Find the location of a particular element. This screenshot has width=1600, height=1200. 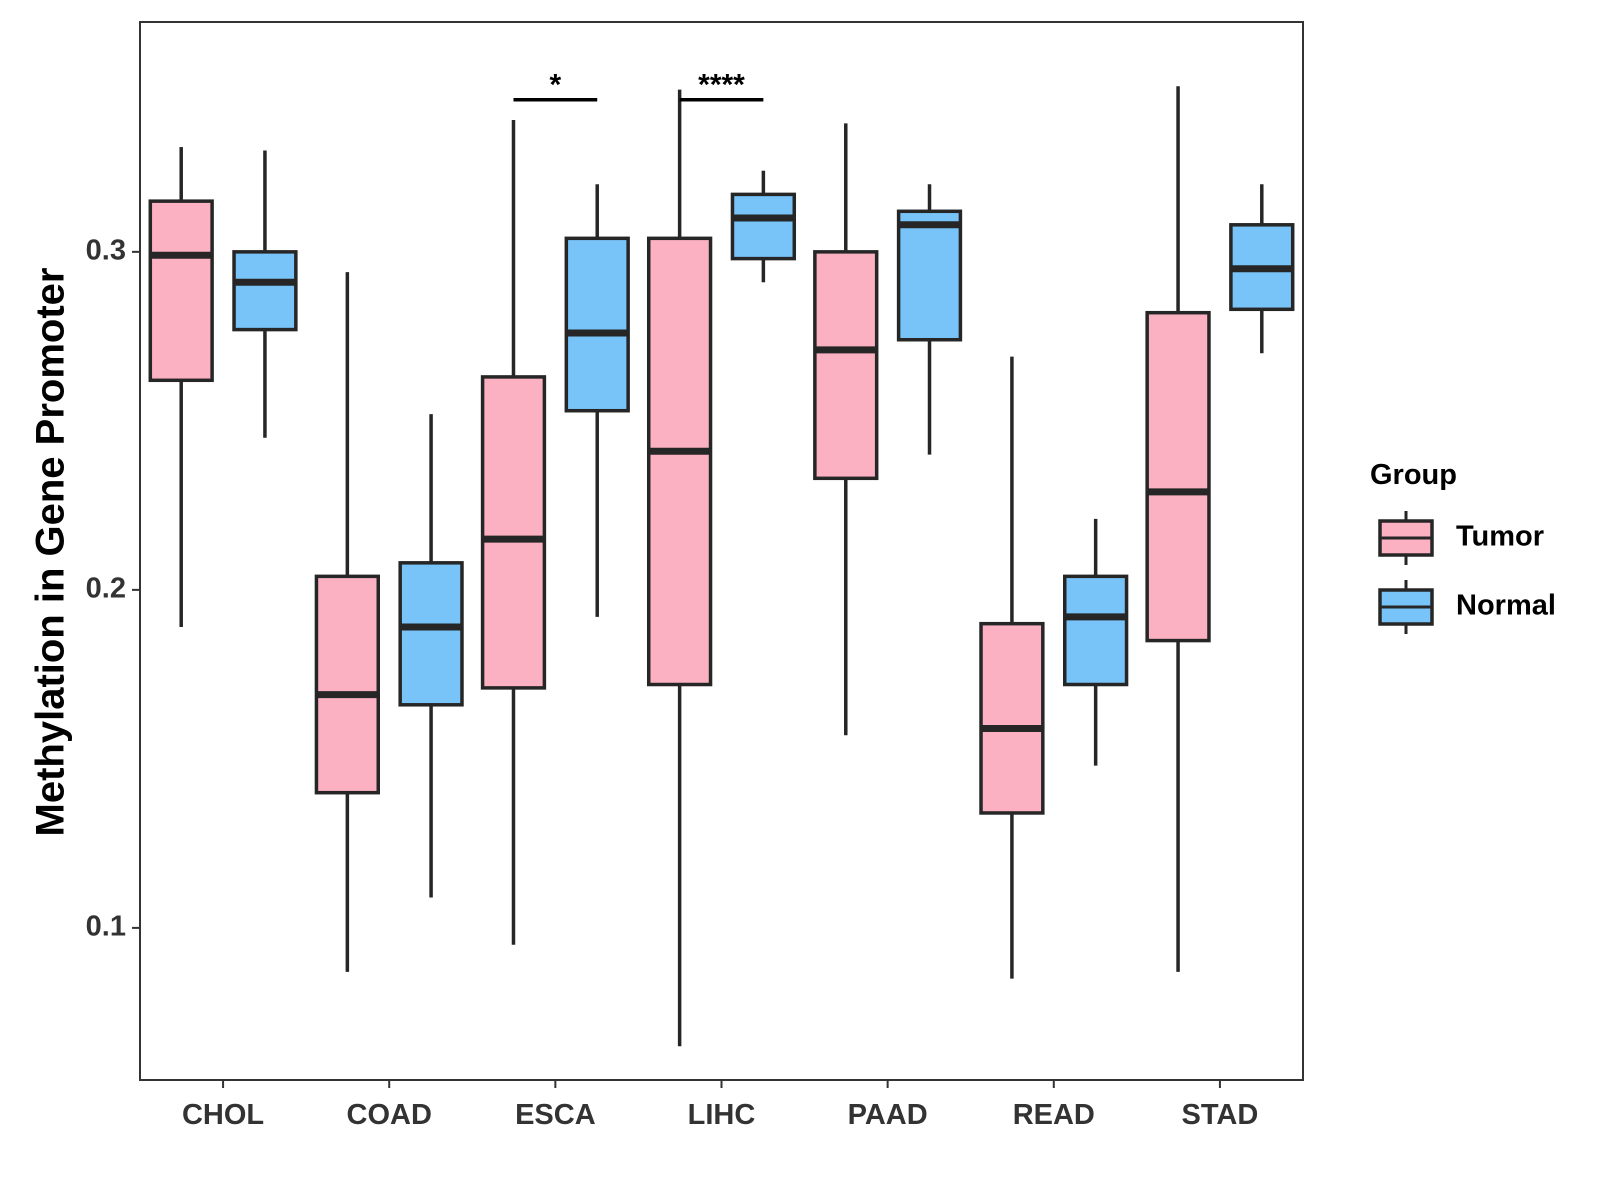

y-tick-label: 0.2 is located at coordinates (106, 589).